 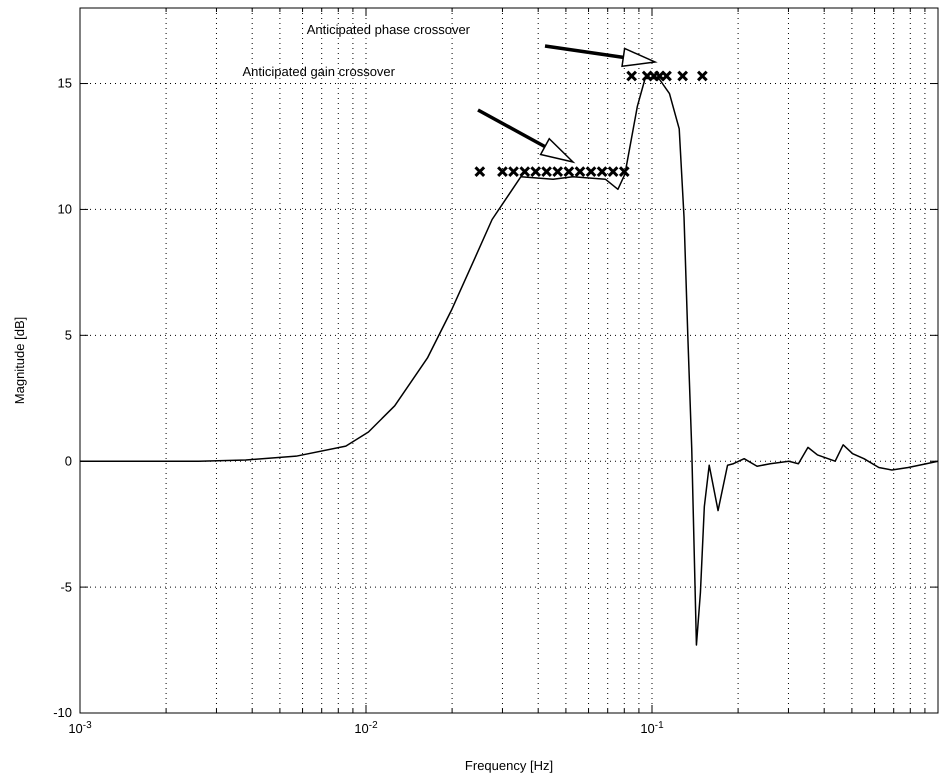 I want to click on annotation: Anticipated gain crossover, so click(x=319, y=71).